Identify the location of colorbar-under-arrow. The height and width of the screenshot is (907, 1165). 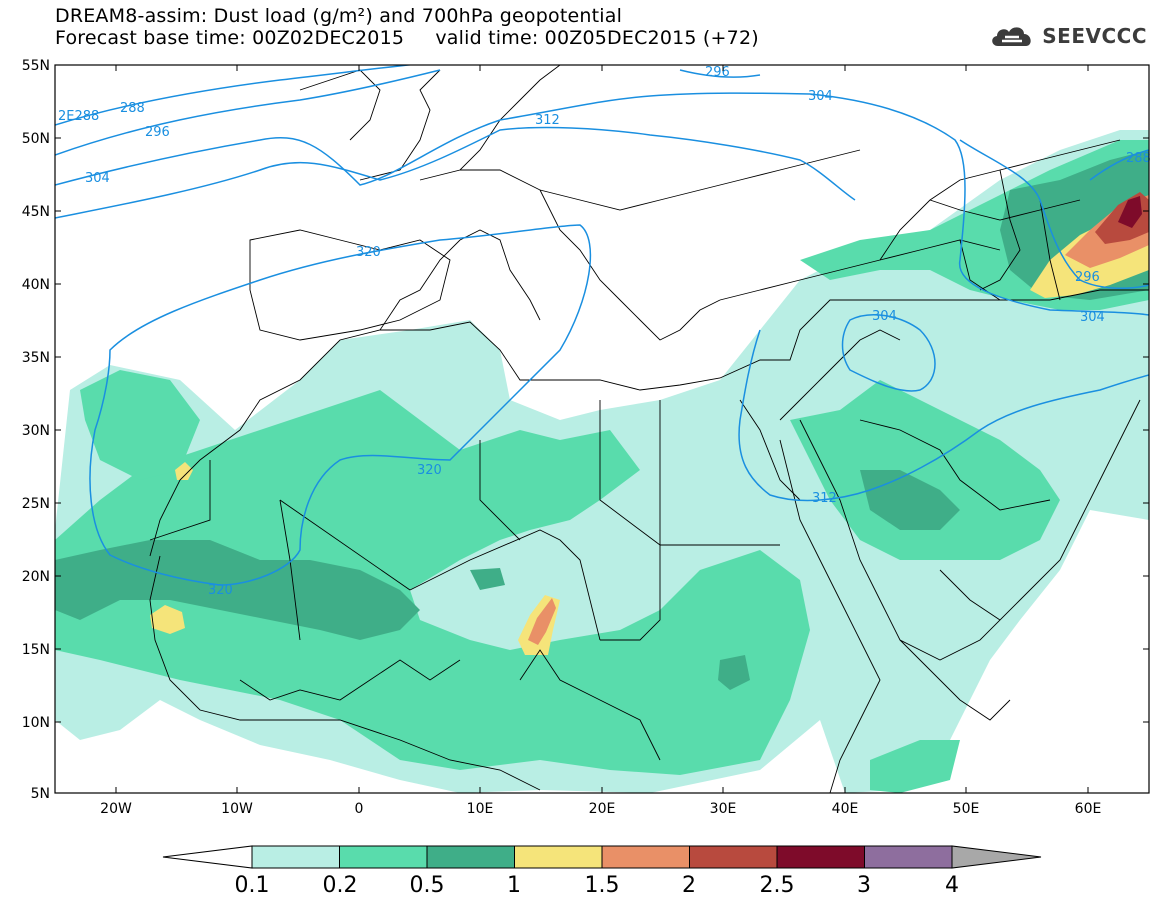
(207, 857).